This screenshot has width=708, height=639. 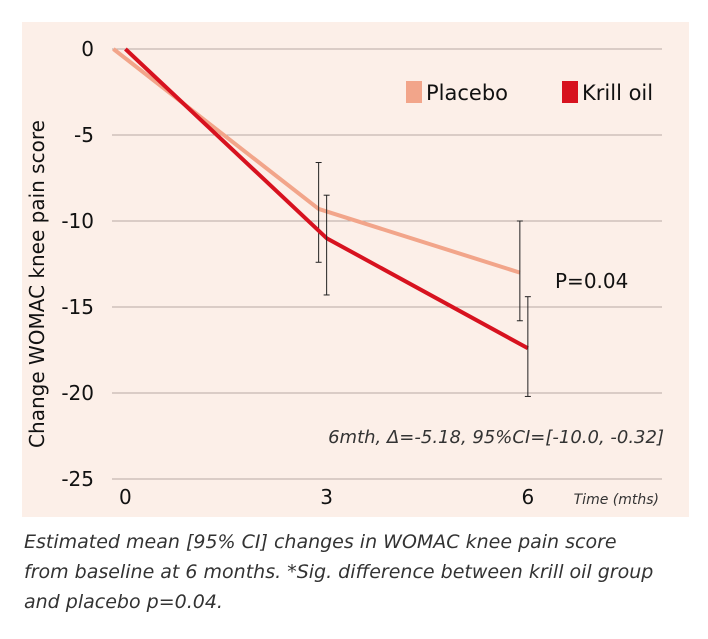 What do you see at coordinates (467, 93) in the screenshot?
I see `legend-label-placebo: Placebo` at bounding box center [467, 93].